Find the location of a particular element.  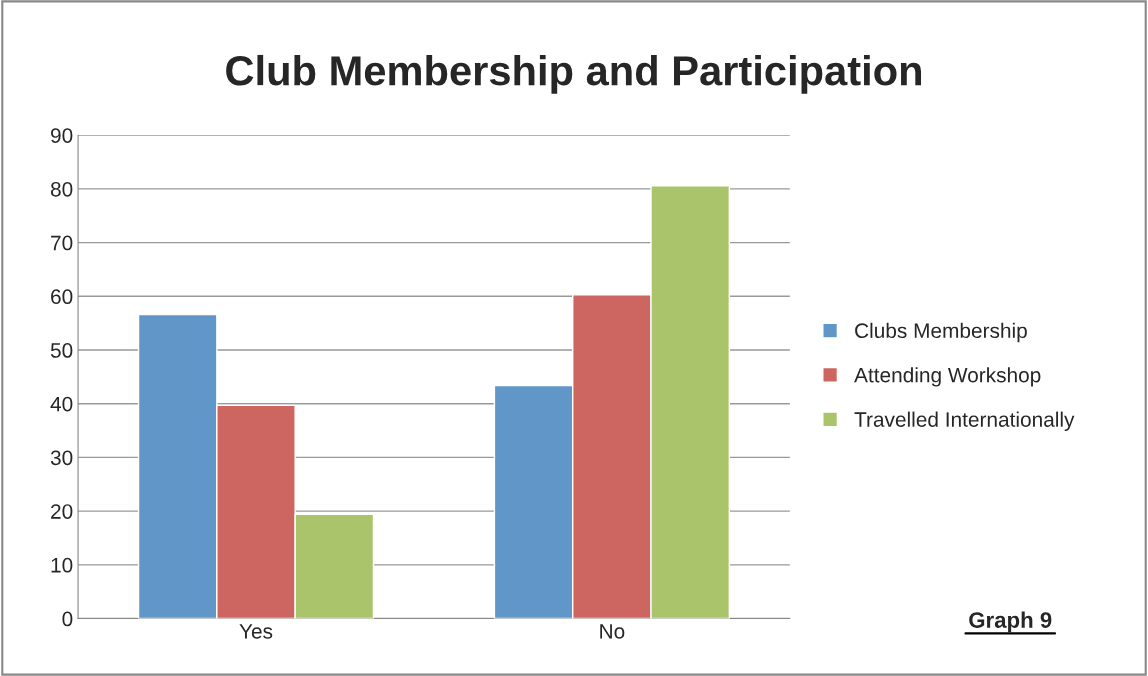

legend-label: Travelled Internationally is located at coordinates (964, 421).